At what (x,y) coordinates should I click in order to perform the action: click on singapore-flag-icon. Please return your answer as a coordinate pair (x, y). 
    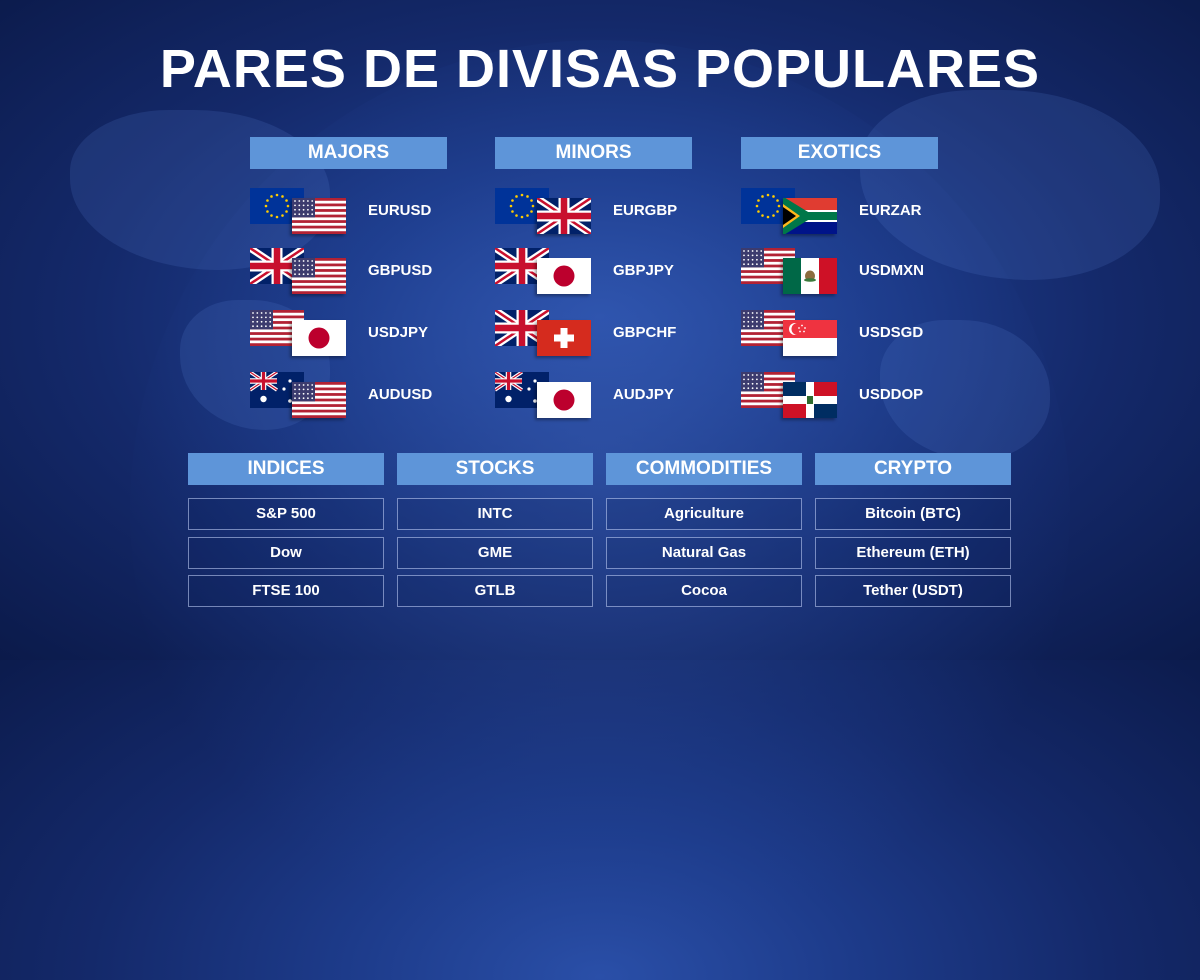
    Looking at the image, I should click on (810, 338).